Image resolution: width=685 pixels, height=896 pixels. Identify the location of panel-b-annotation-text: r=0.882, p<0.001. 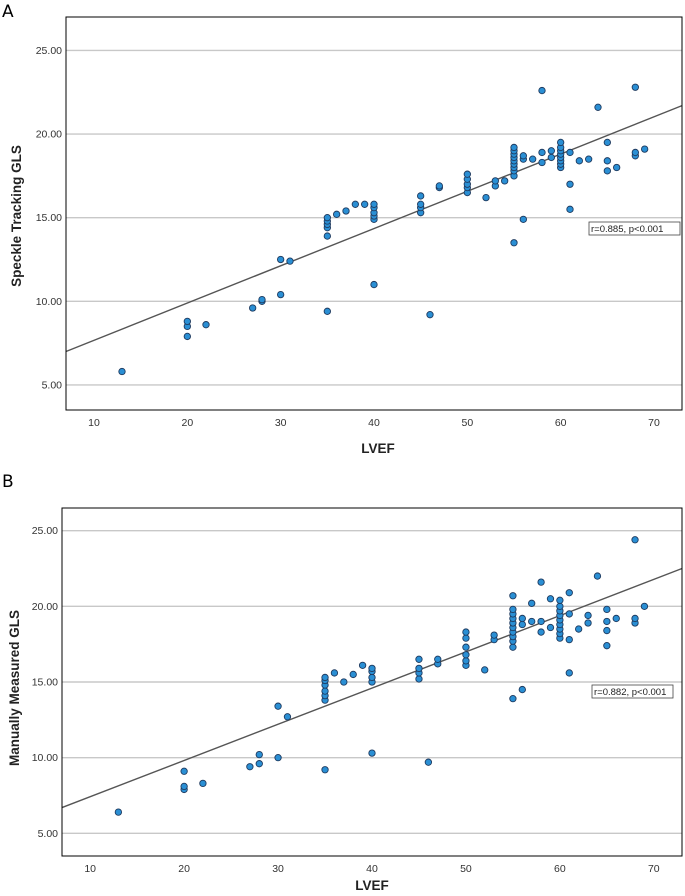
(630, 692).